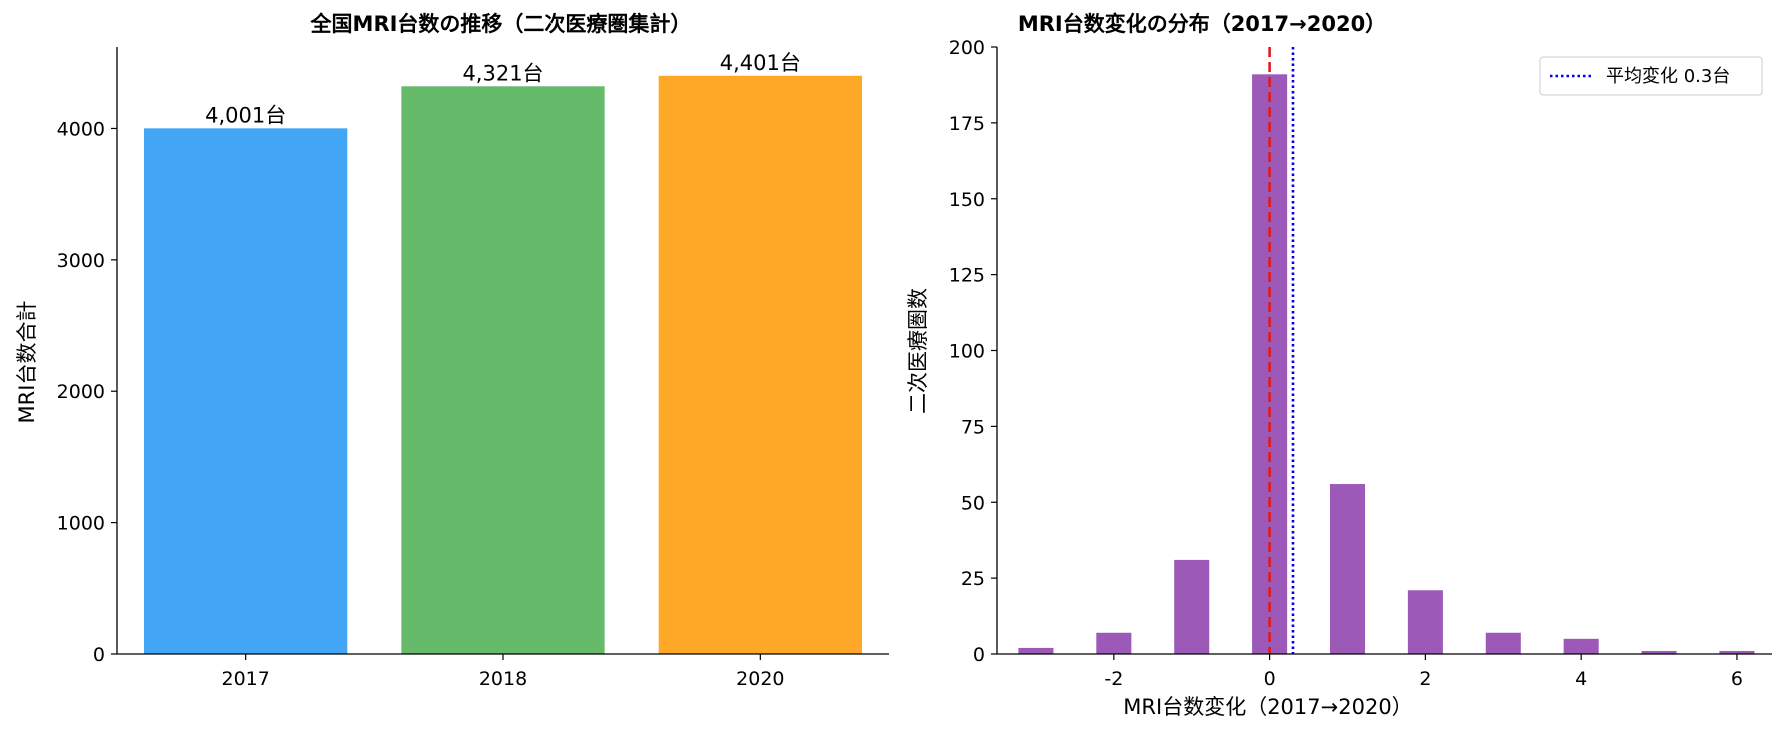 The width and height of the screenshot is (1784, 735). What do you see at coordinates (967, 124) in the screenshot?
I see `y-tick-label-175: 175` at bounding box center [967, 124].